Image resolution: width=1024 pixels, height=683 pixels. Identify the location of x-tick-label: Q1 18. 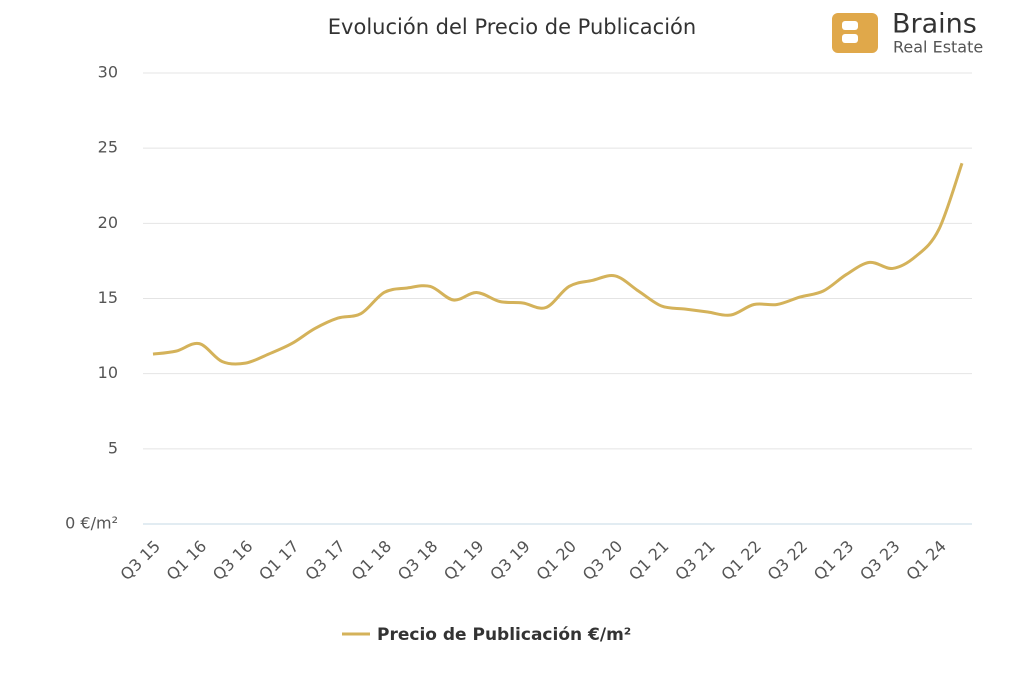
(372, 561).